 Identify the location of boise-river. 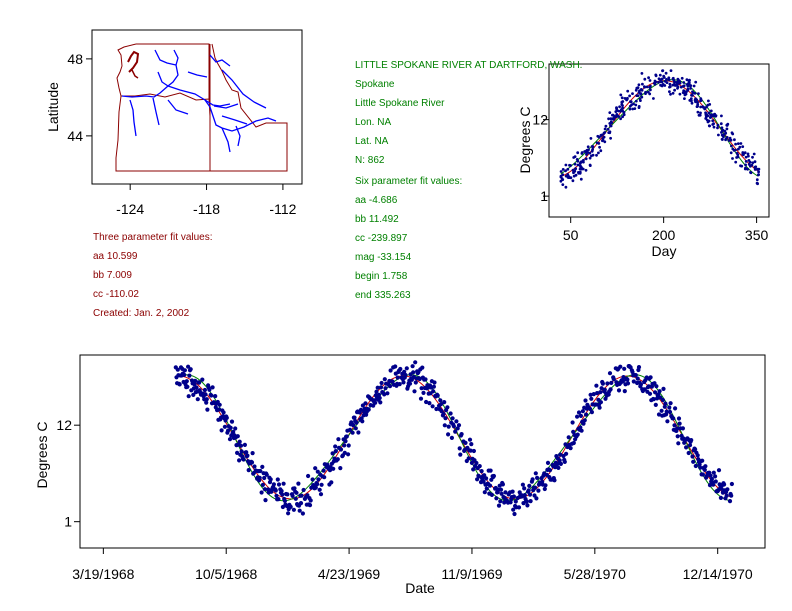
(238, 136).